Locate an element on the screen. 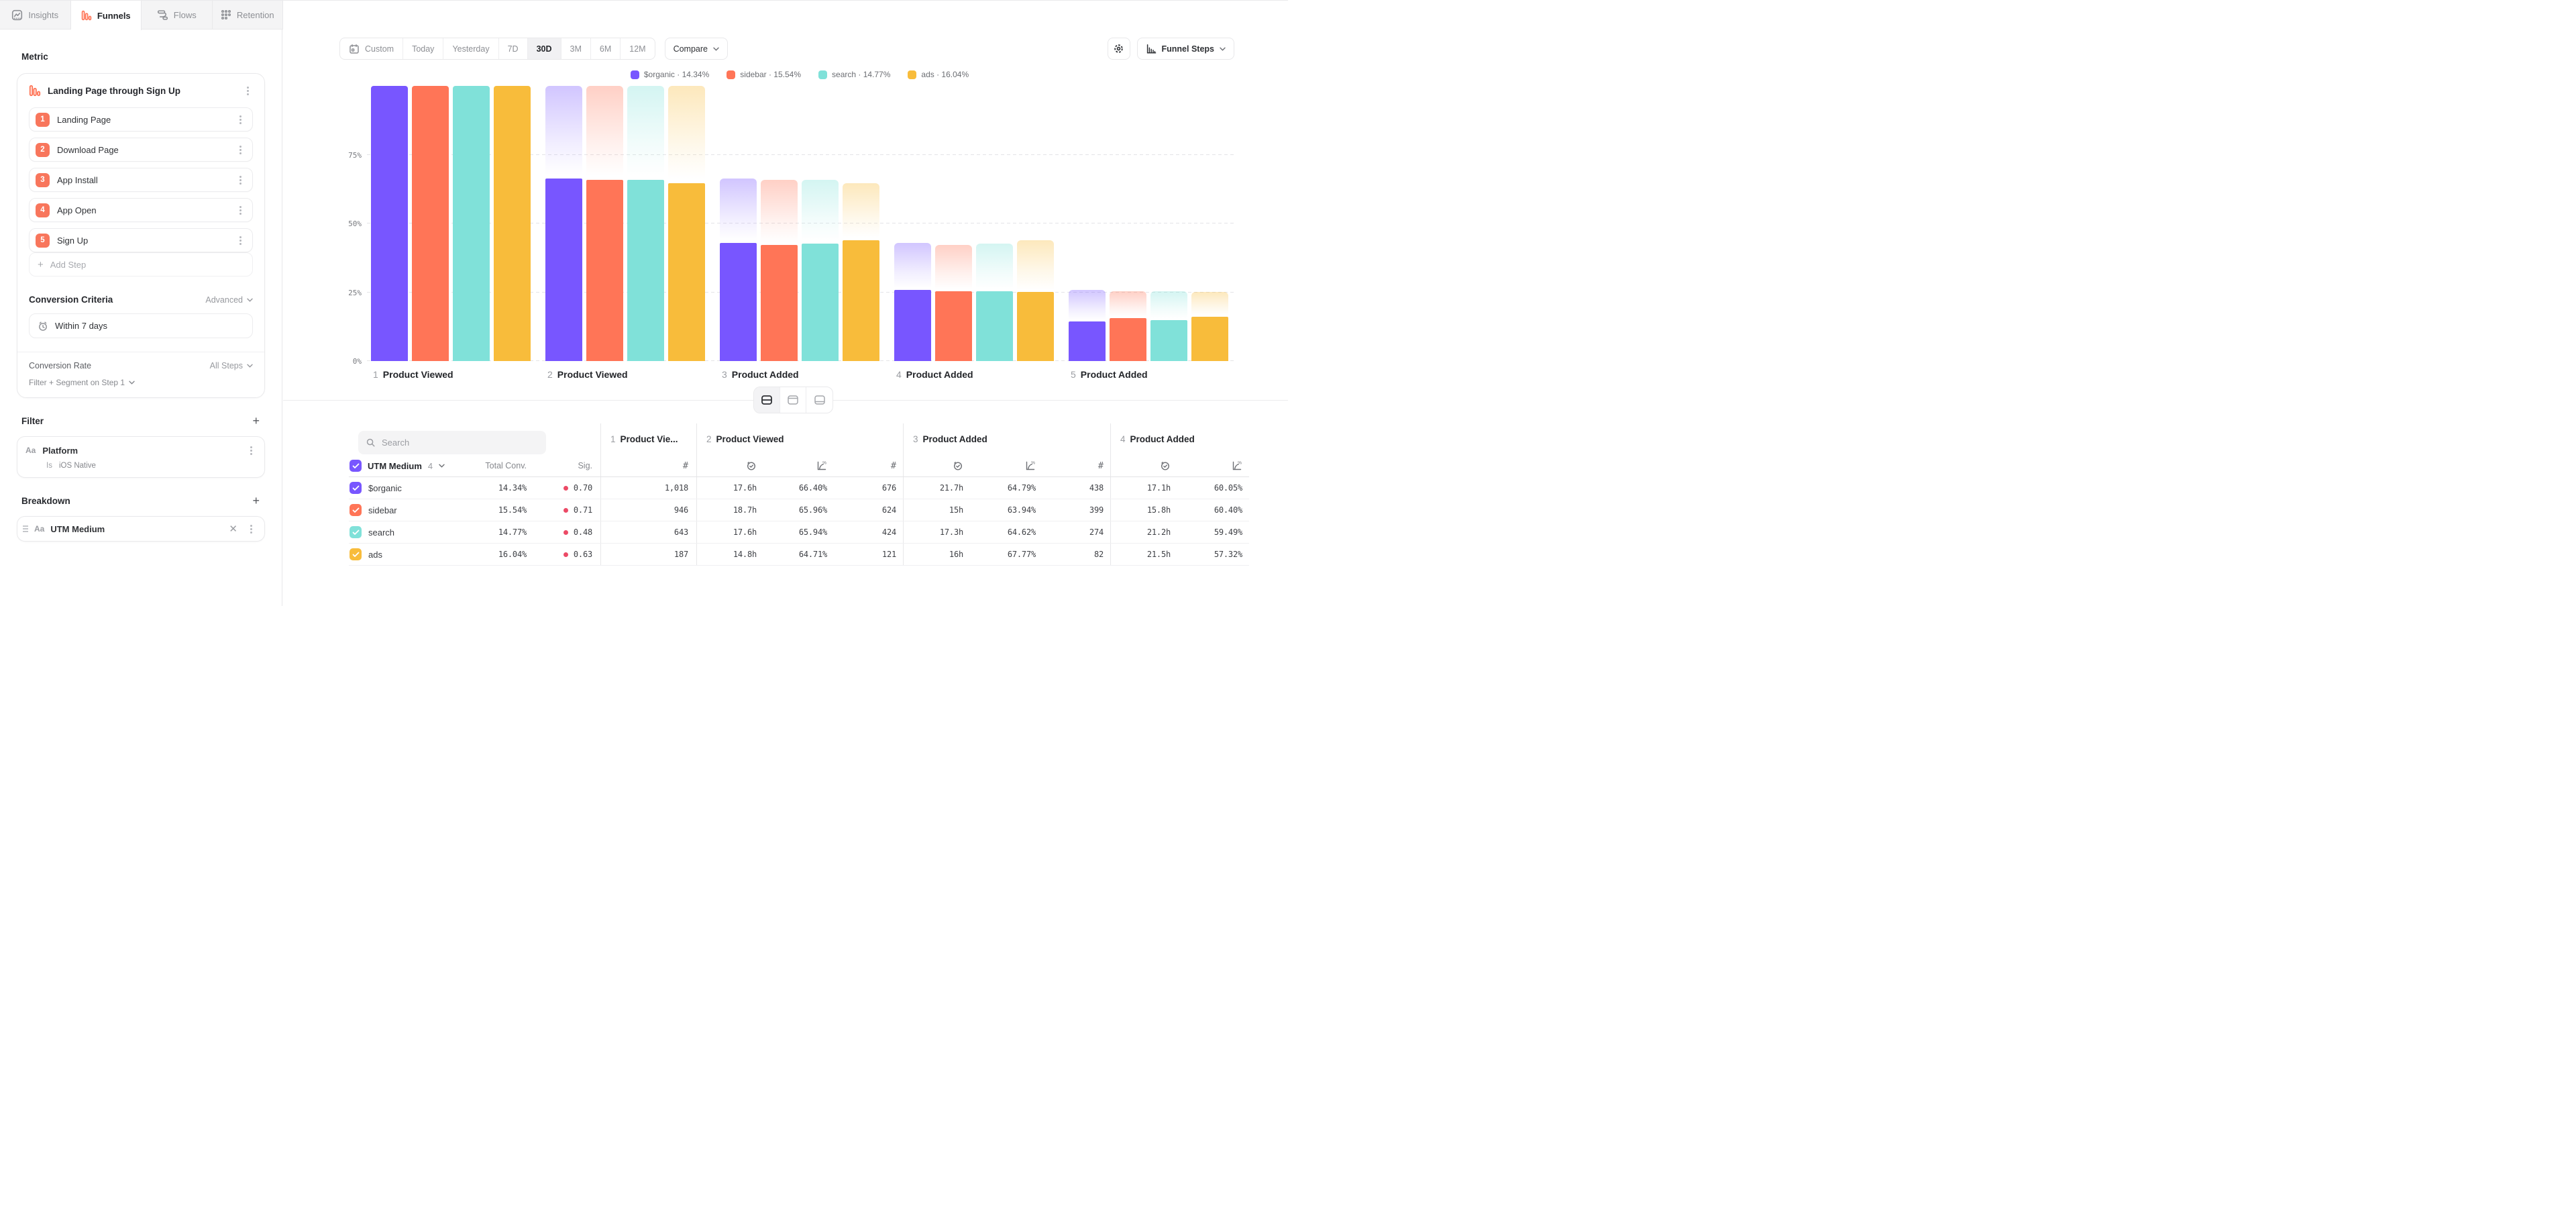  date-range-7d: 7D is located at coordinates (513, 48).